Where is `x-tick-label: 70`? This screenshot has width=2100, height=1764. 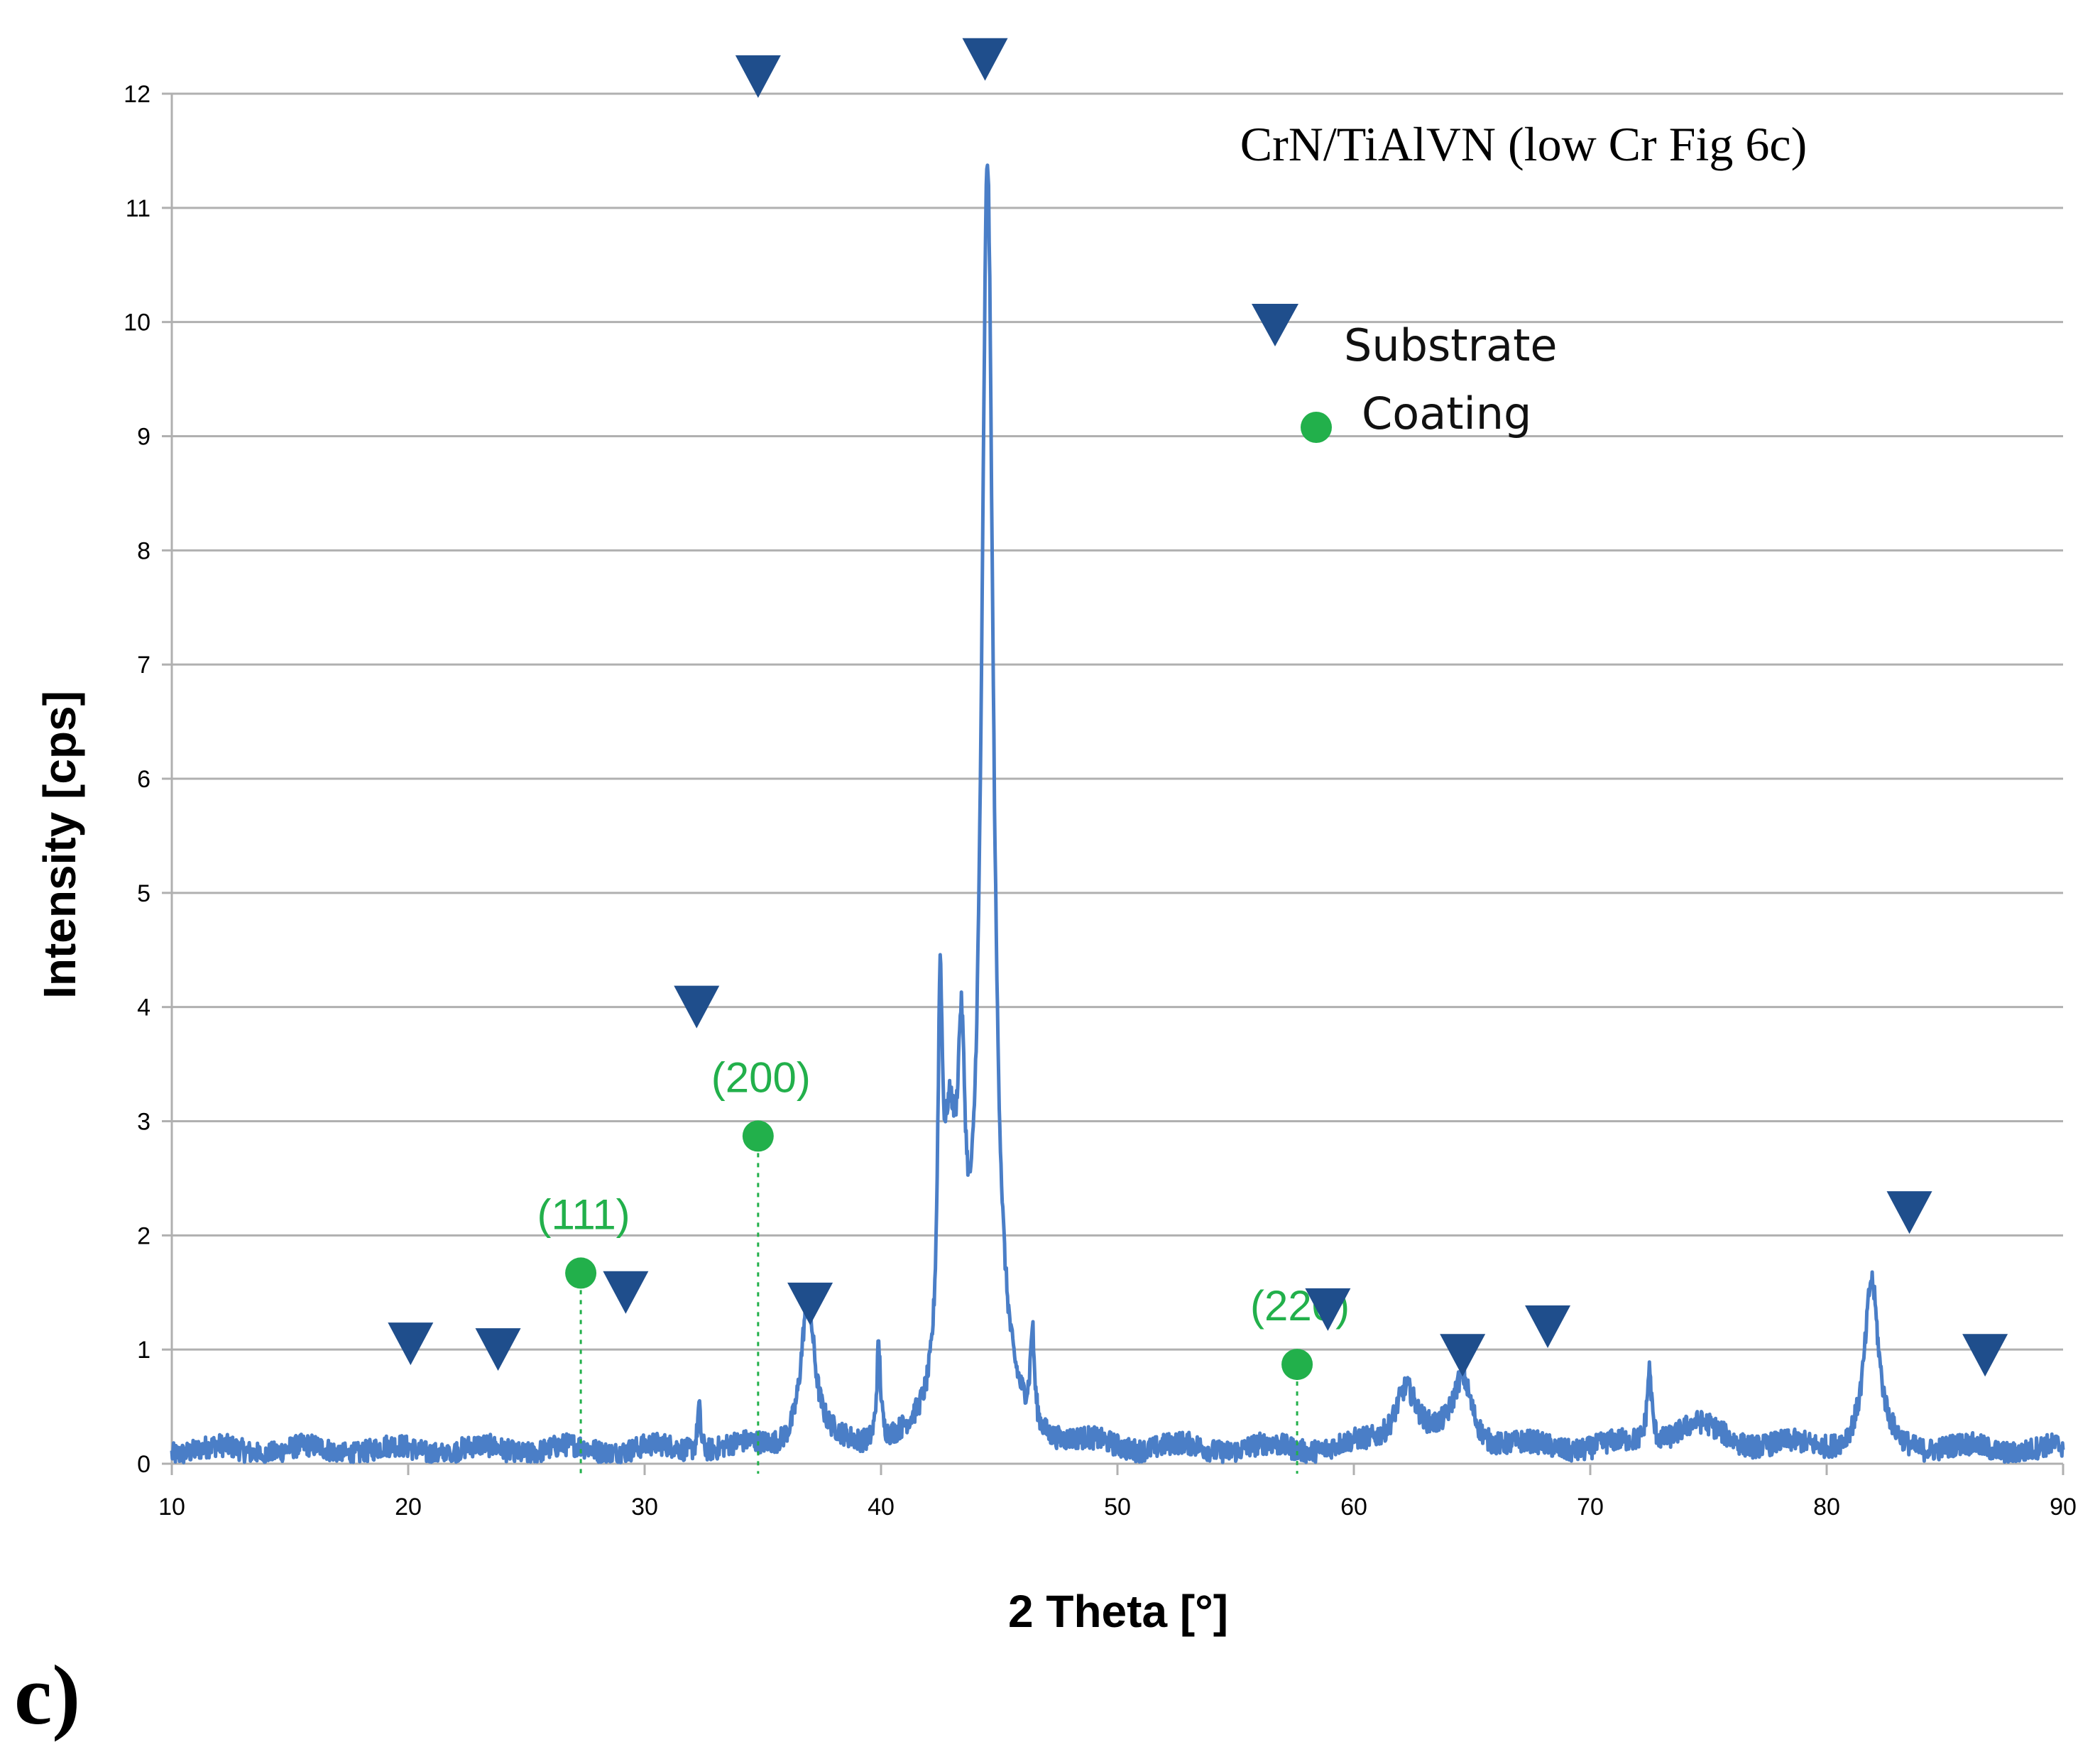
x-tick-label: 70 is located at coordinates (1590, 1507).